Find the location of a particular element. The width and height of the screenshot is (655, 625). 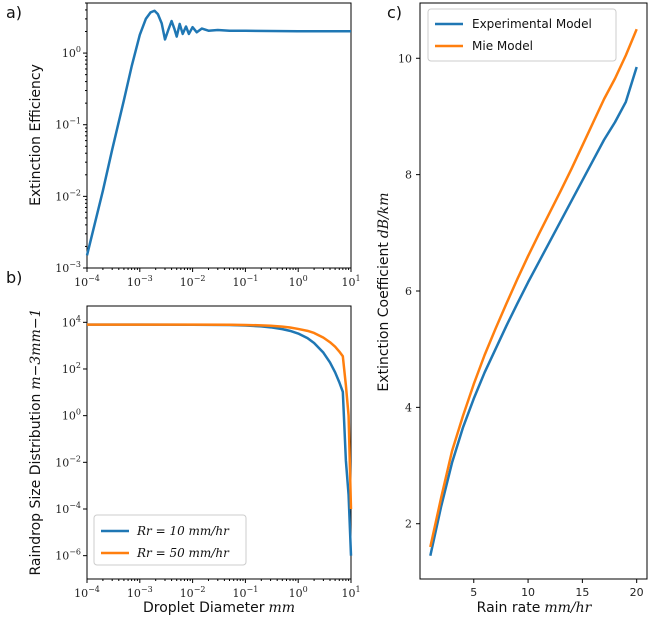

panel-b-x-label: Droplet Diameter mm is located at coordinates (219, 608).